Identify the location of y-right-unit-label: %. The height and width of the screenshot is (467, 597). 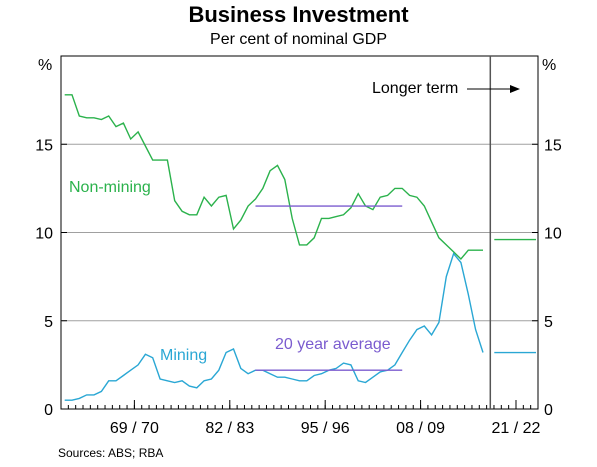
(549, 65).